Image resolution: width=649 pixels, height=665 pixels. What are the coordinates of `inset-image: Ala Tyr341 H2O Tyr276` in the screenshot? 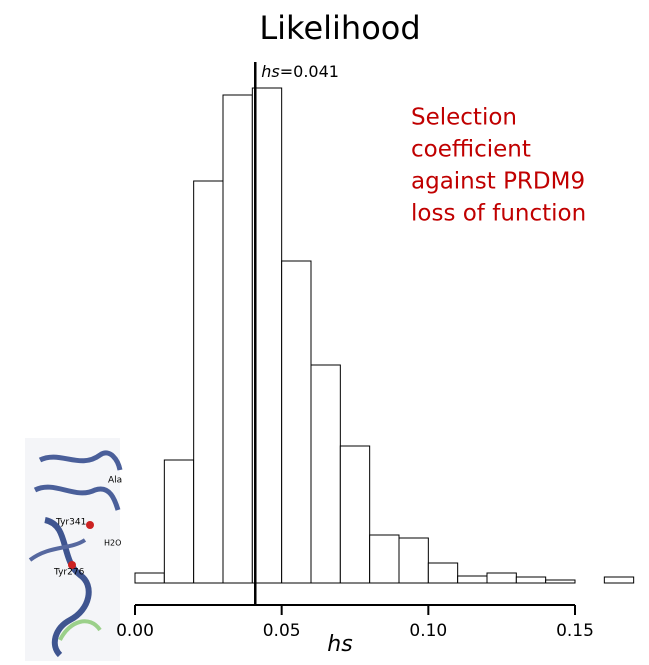 It's located at (74, 549).